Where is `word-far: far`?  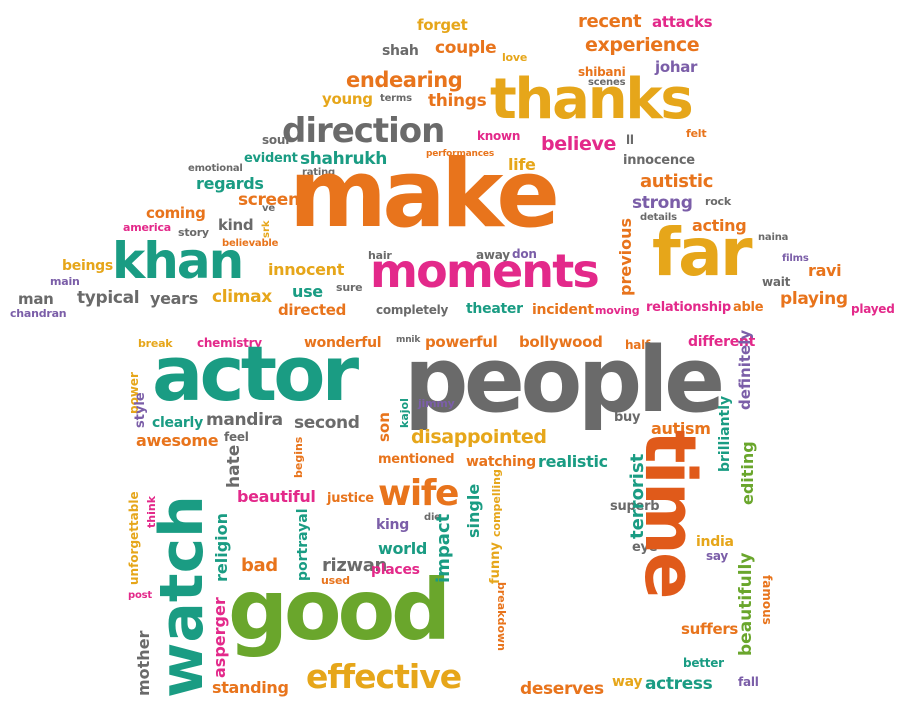
word-far: far is located at coordinates (702, 252).